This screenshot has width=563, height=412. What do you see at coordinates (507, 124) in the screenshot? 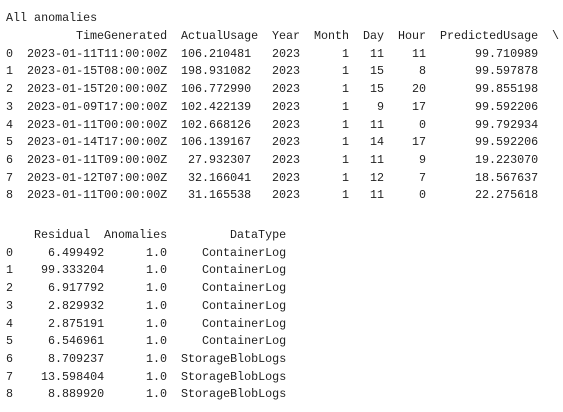
I see `cell-value: 99.792934` at bounding box center [507, 124].